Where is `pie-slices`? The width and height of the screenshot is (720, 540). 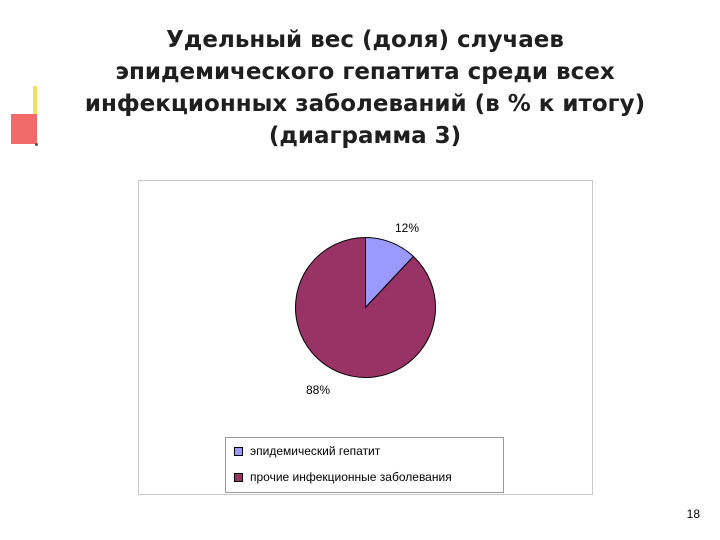 pie-slices is located at coordinates (365, 307).